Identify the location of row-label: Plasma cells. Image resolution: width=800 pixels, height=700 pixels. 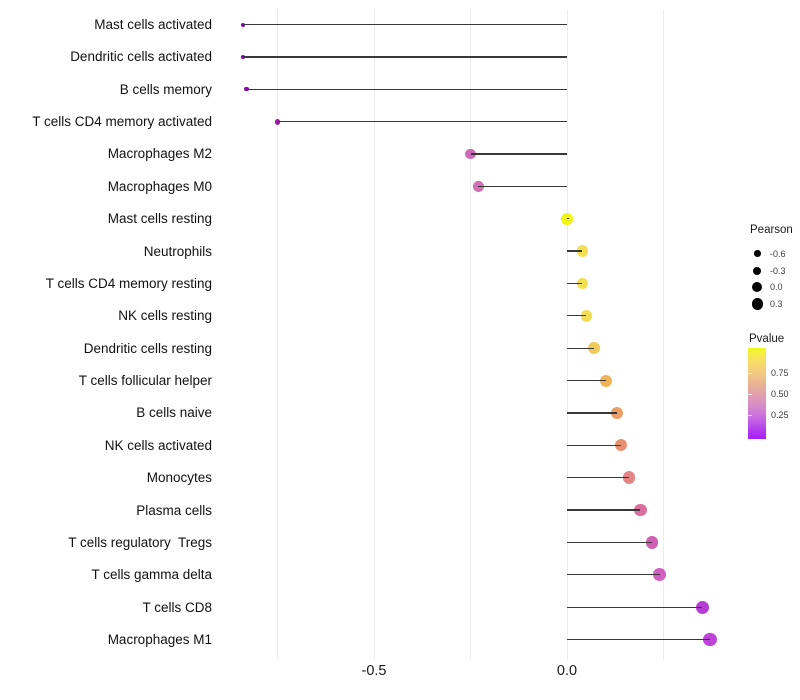
(174, 510).